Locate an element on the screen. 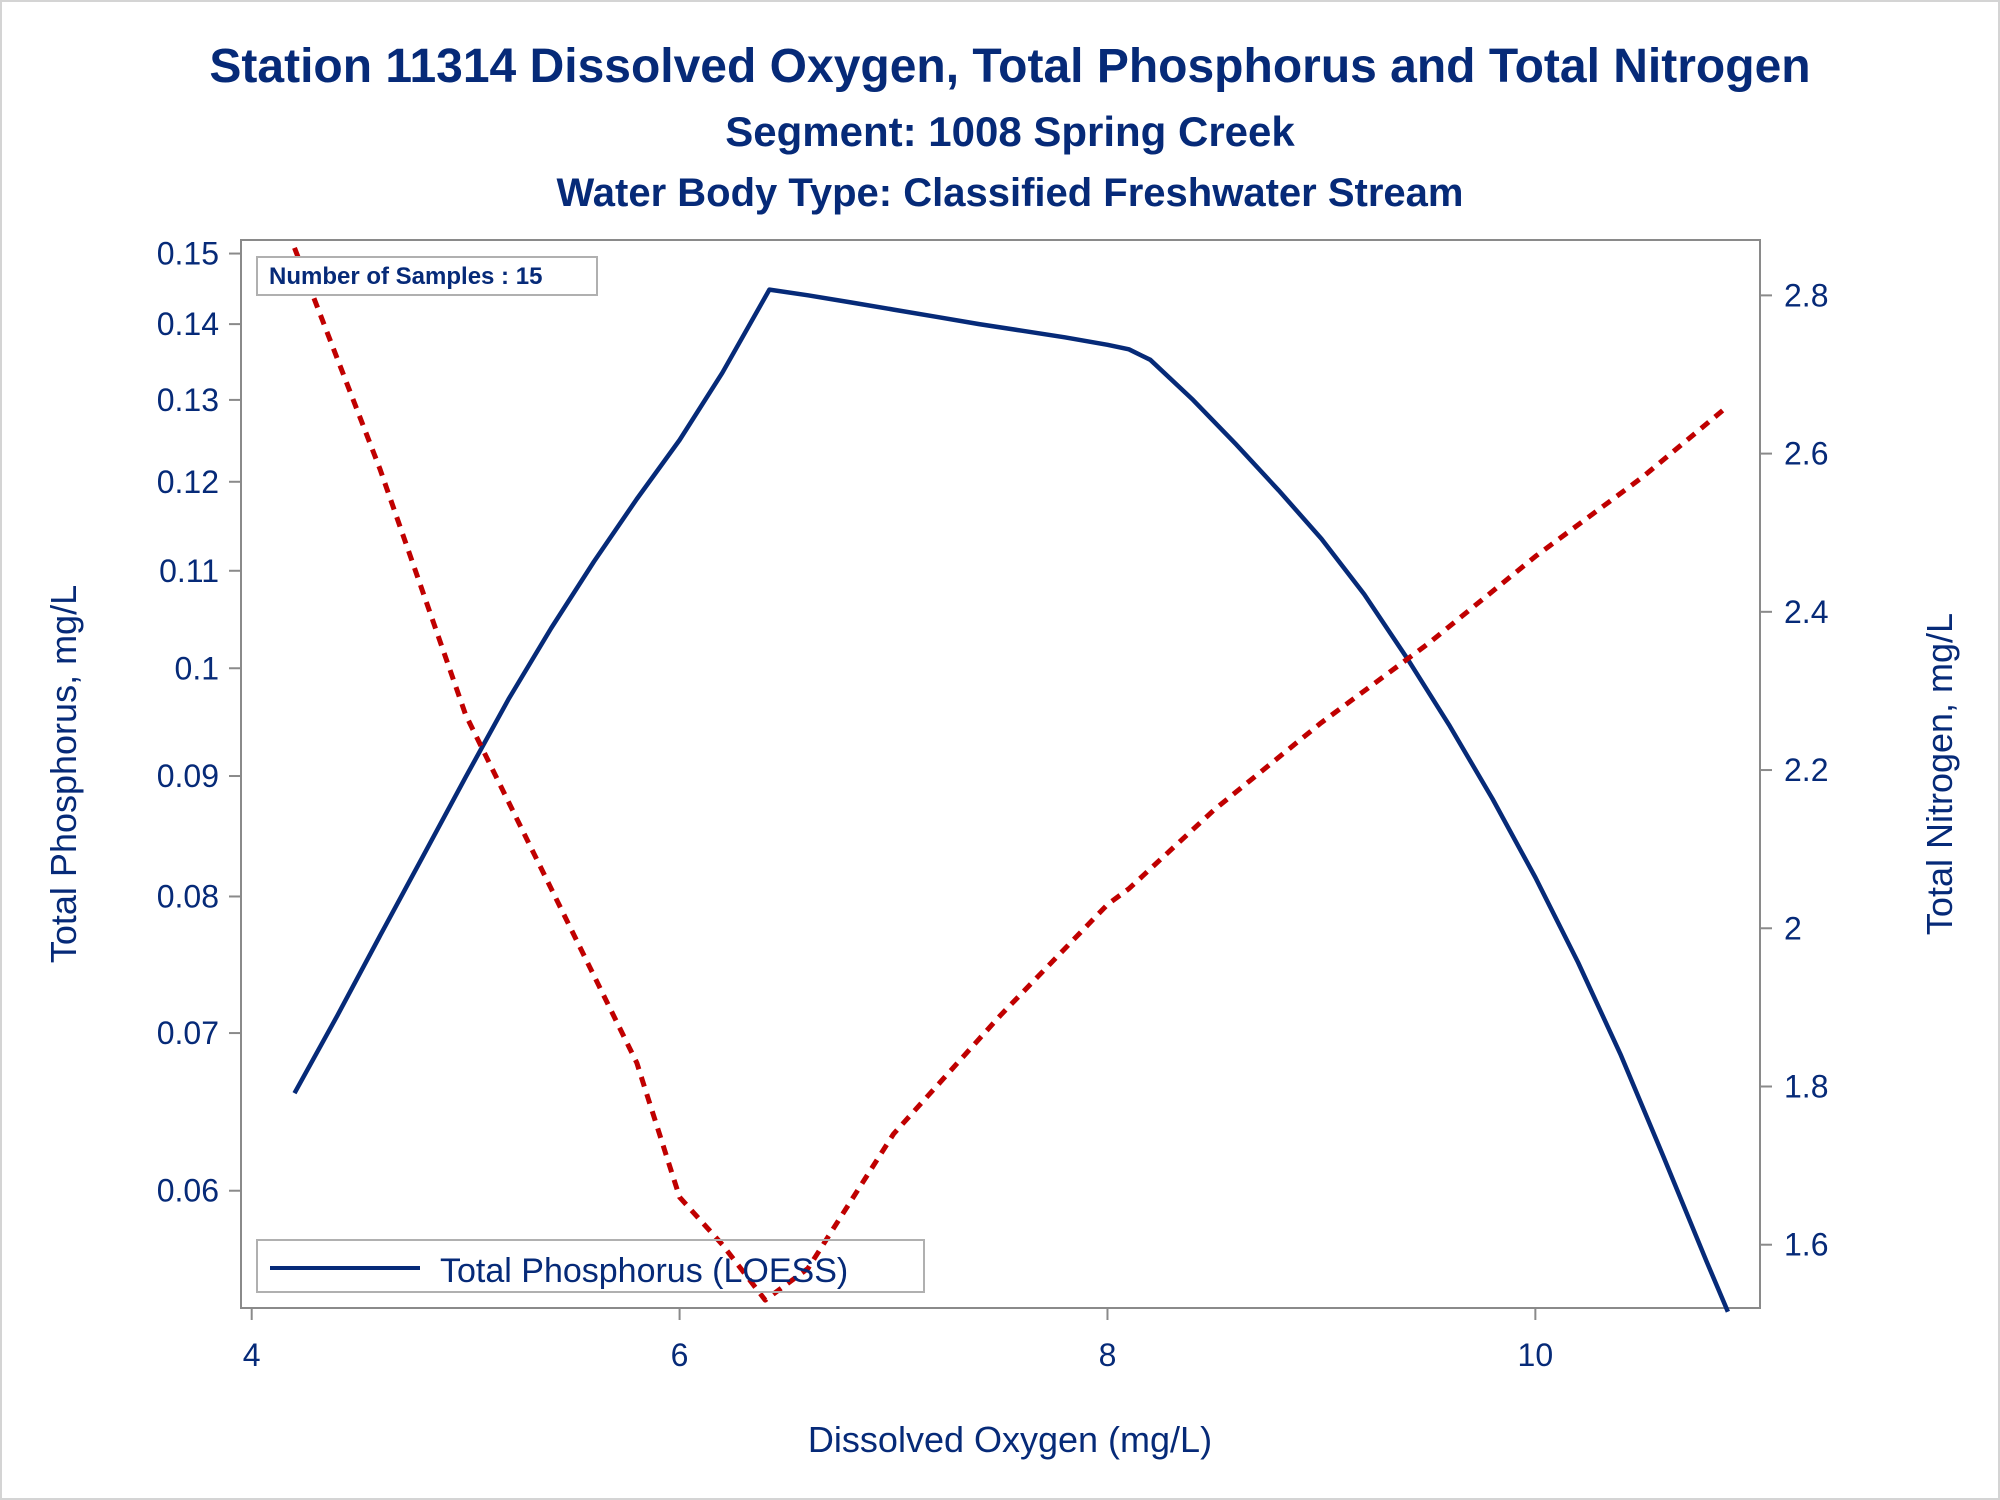  x-tick-label: 8 is located at coordinates (1108, 1355).